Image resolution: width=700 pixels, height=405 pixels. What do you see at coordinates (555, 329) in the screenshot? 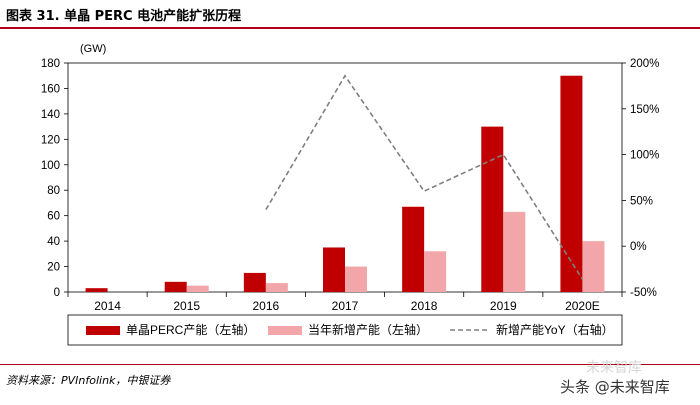
I see `legend-label: 新增产能YoY（右轴）` at bounding box center [555, 329].